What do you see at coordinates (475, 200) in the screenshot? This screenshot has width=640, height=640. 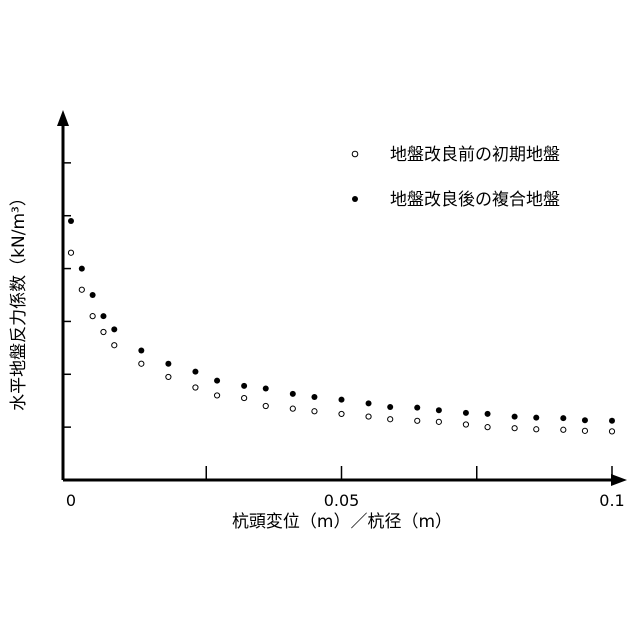 I see `legend-label: 地盤改良後の複合地盤` at bounding box center [475, 200].